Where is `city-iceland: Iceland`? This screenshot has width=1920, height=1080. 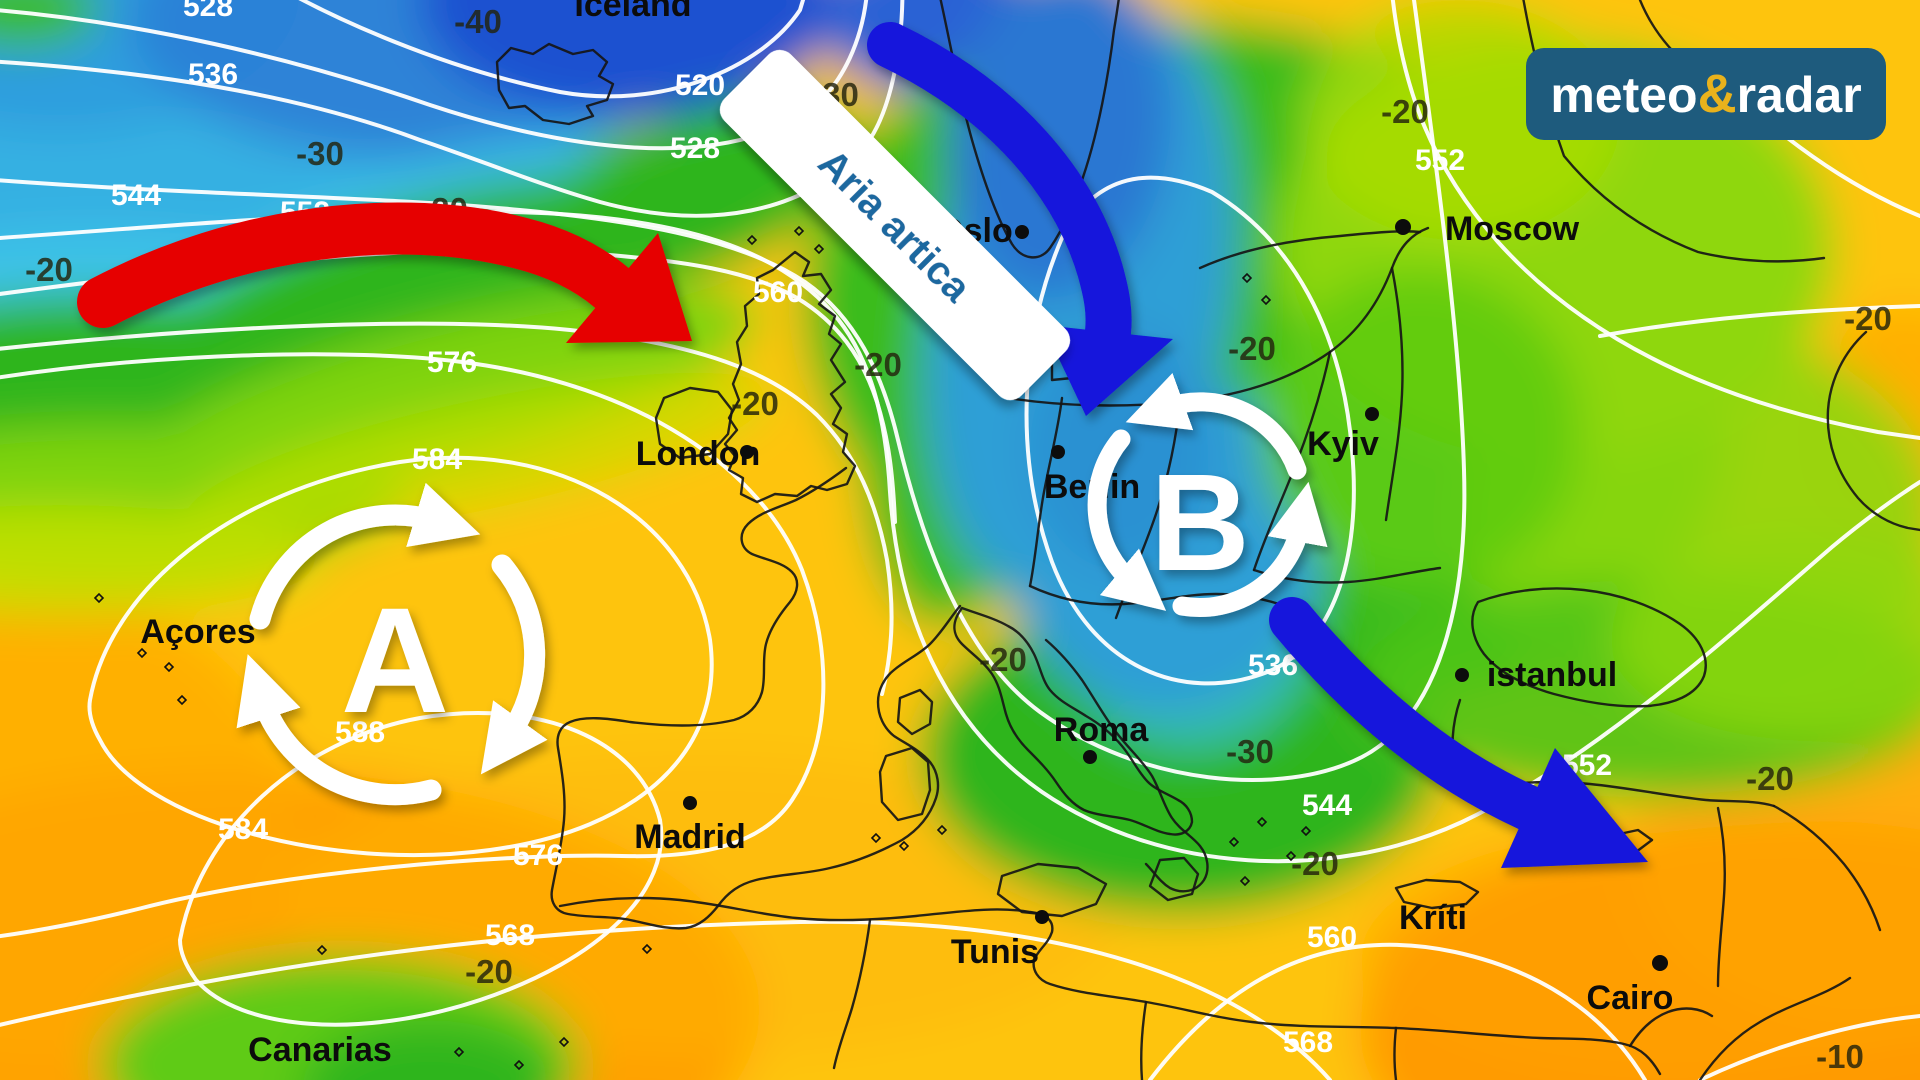
city-iceland: Iceland is located at coordinates (632, 12).